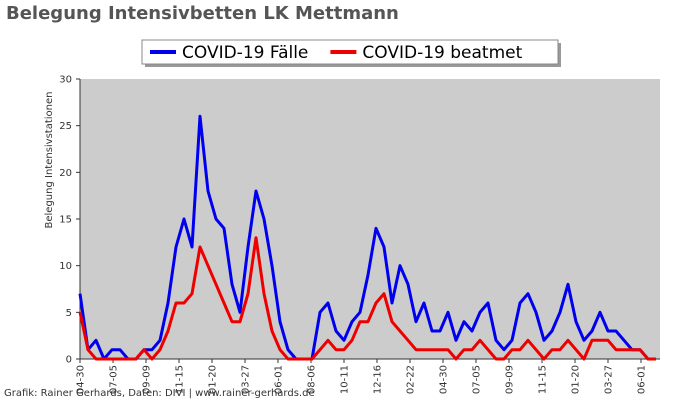 This screenshot has width=700, height=400. What do you see at coordinates (202, 13) in the screenshot?
I see `chart-title: Belegung Intensivbetten LK Mettmann` at bounding box center [202, 13].